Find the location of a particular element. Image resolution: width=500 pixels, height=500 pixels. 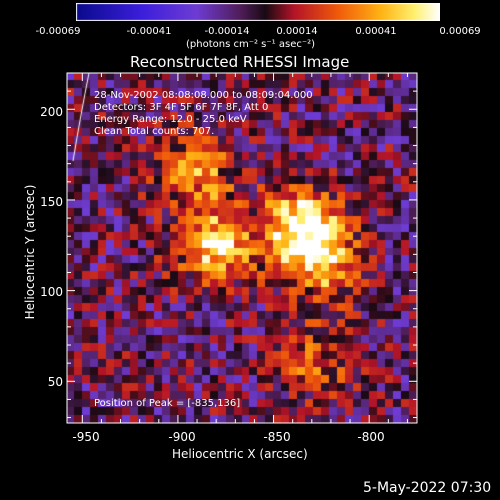

annotation-time: 28-Nov-2002 08:08:08.000 to 08:09:04.000 is located at coordinates (203, 95).